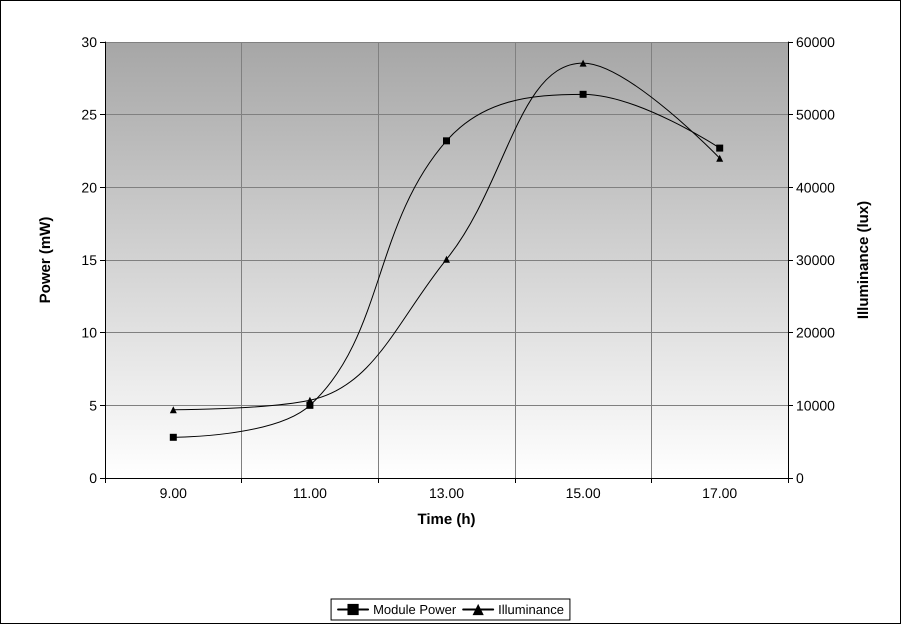  Describe the element at coordinates (446, 519) in the screenshot. I see `x-axis-title: Time (h)` at that location.